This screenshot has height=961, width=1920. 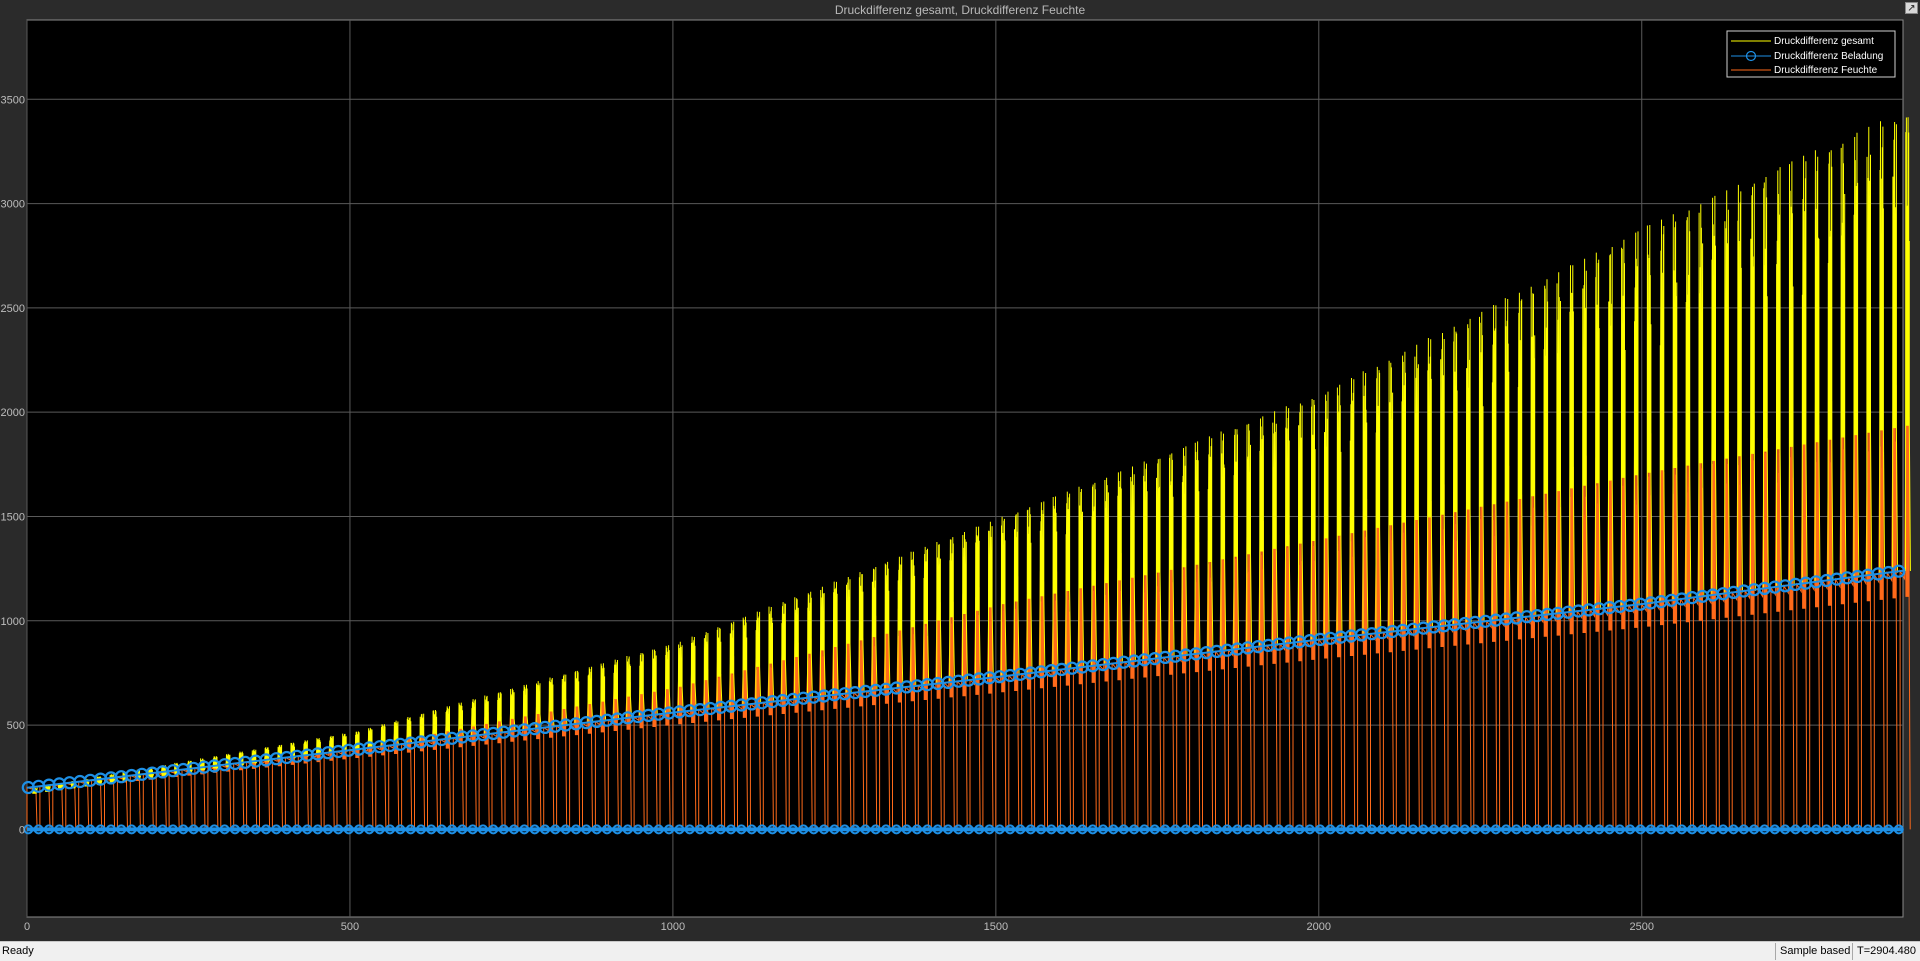 I want to click on legend-feuchte-label: Druckdifferenz Feuchte, so click(x=1826, y=70).